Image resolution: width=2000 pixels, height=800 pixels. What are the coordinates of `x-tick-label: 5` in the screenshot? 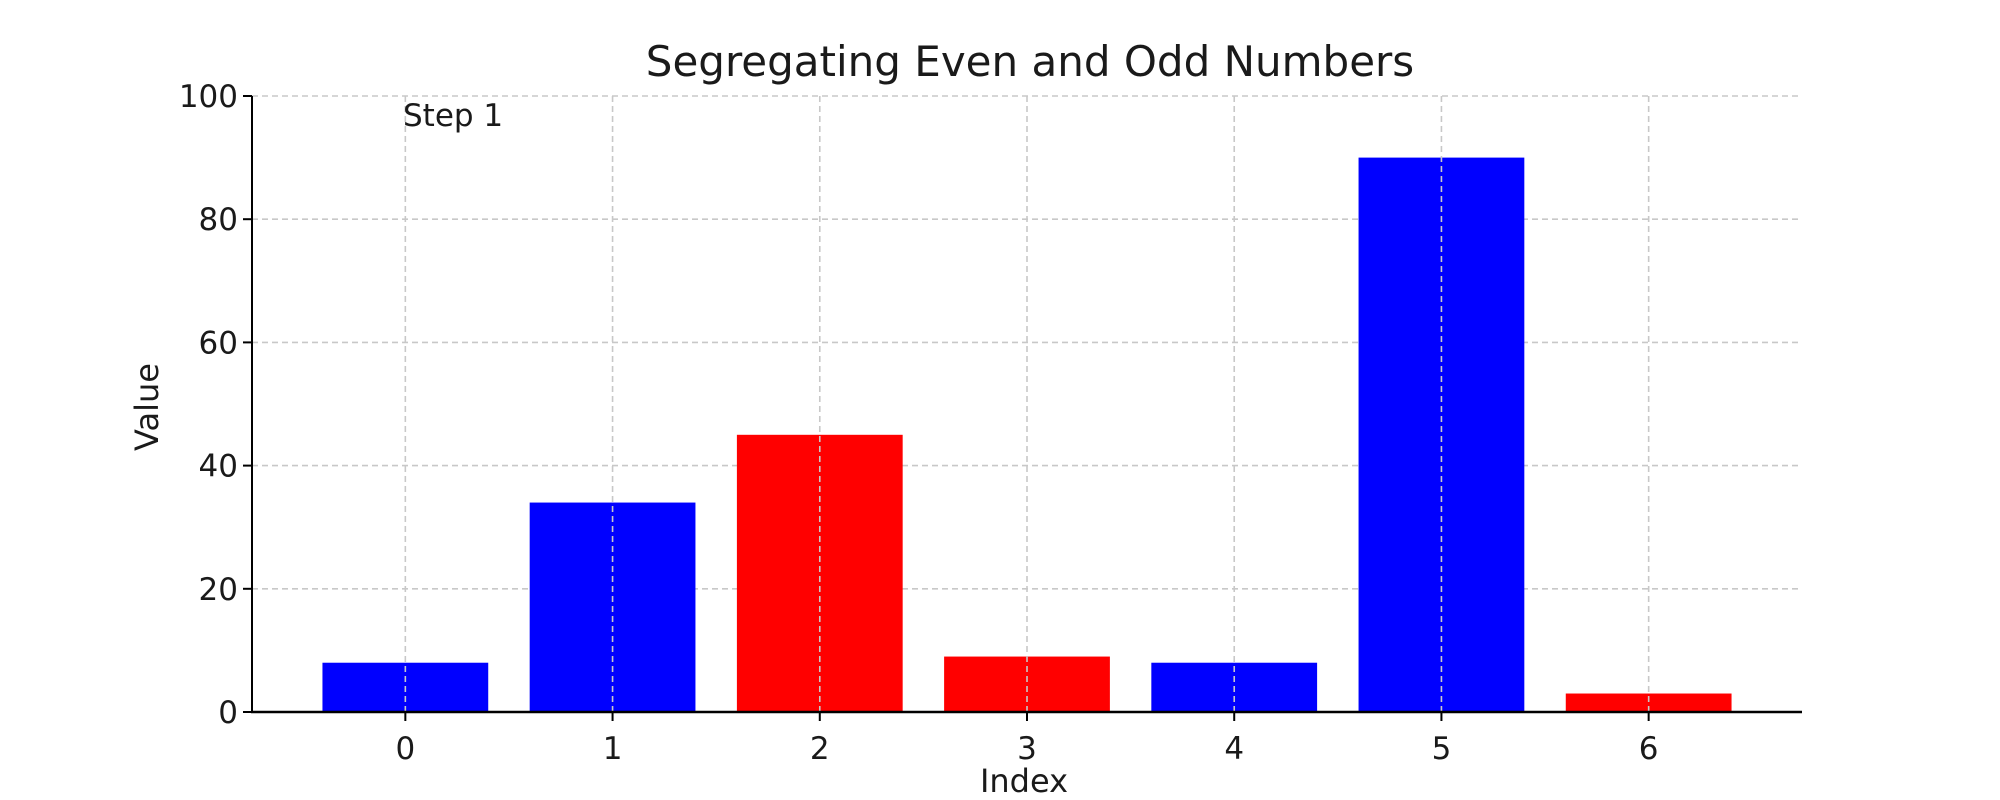 It's located at (1442, 749).